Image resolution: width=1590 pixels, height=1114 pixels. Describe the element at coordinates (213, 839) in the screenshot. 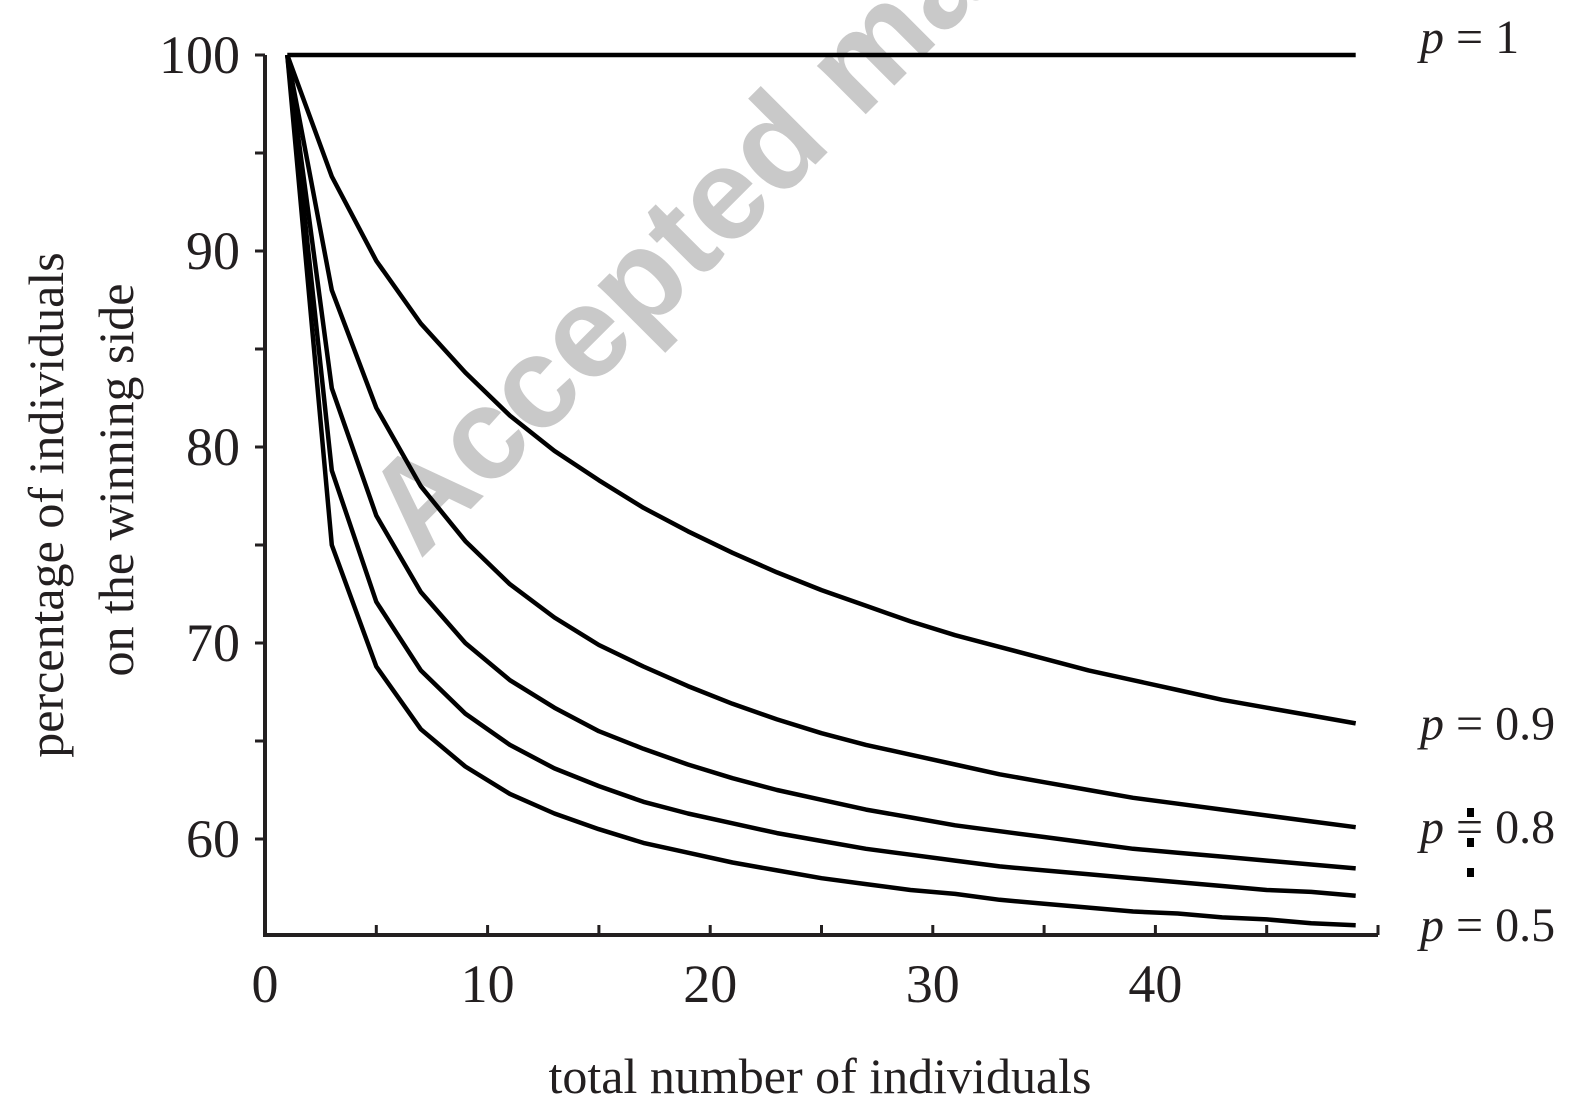

I see `y-tick-label: 60` at that location.